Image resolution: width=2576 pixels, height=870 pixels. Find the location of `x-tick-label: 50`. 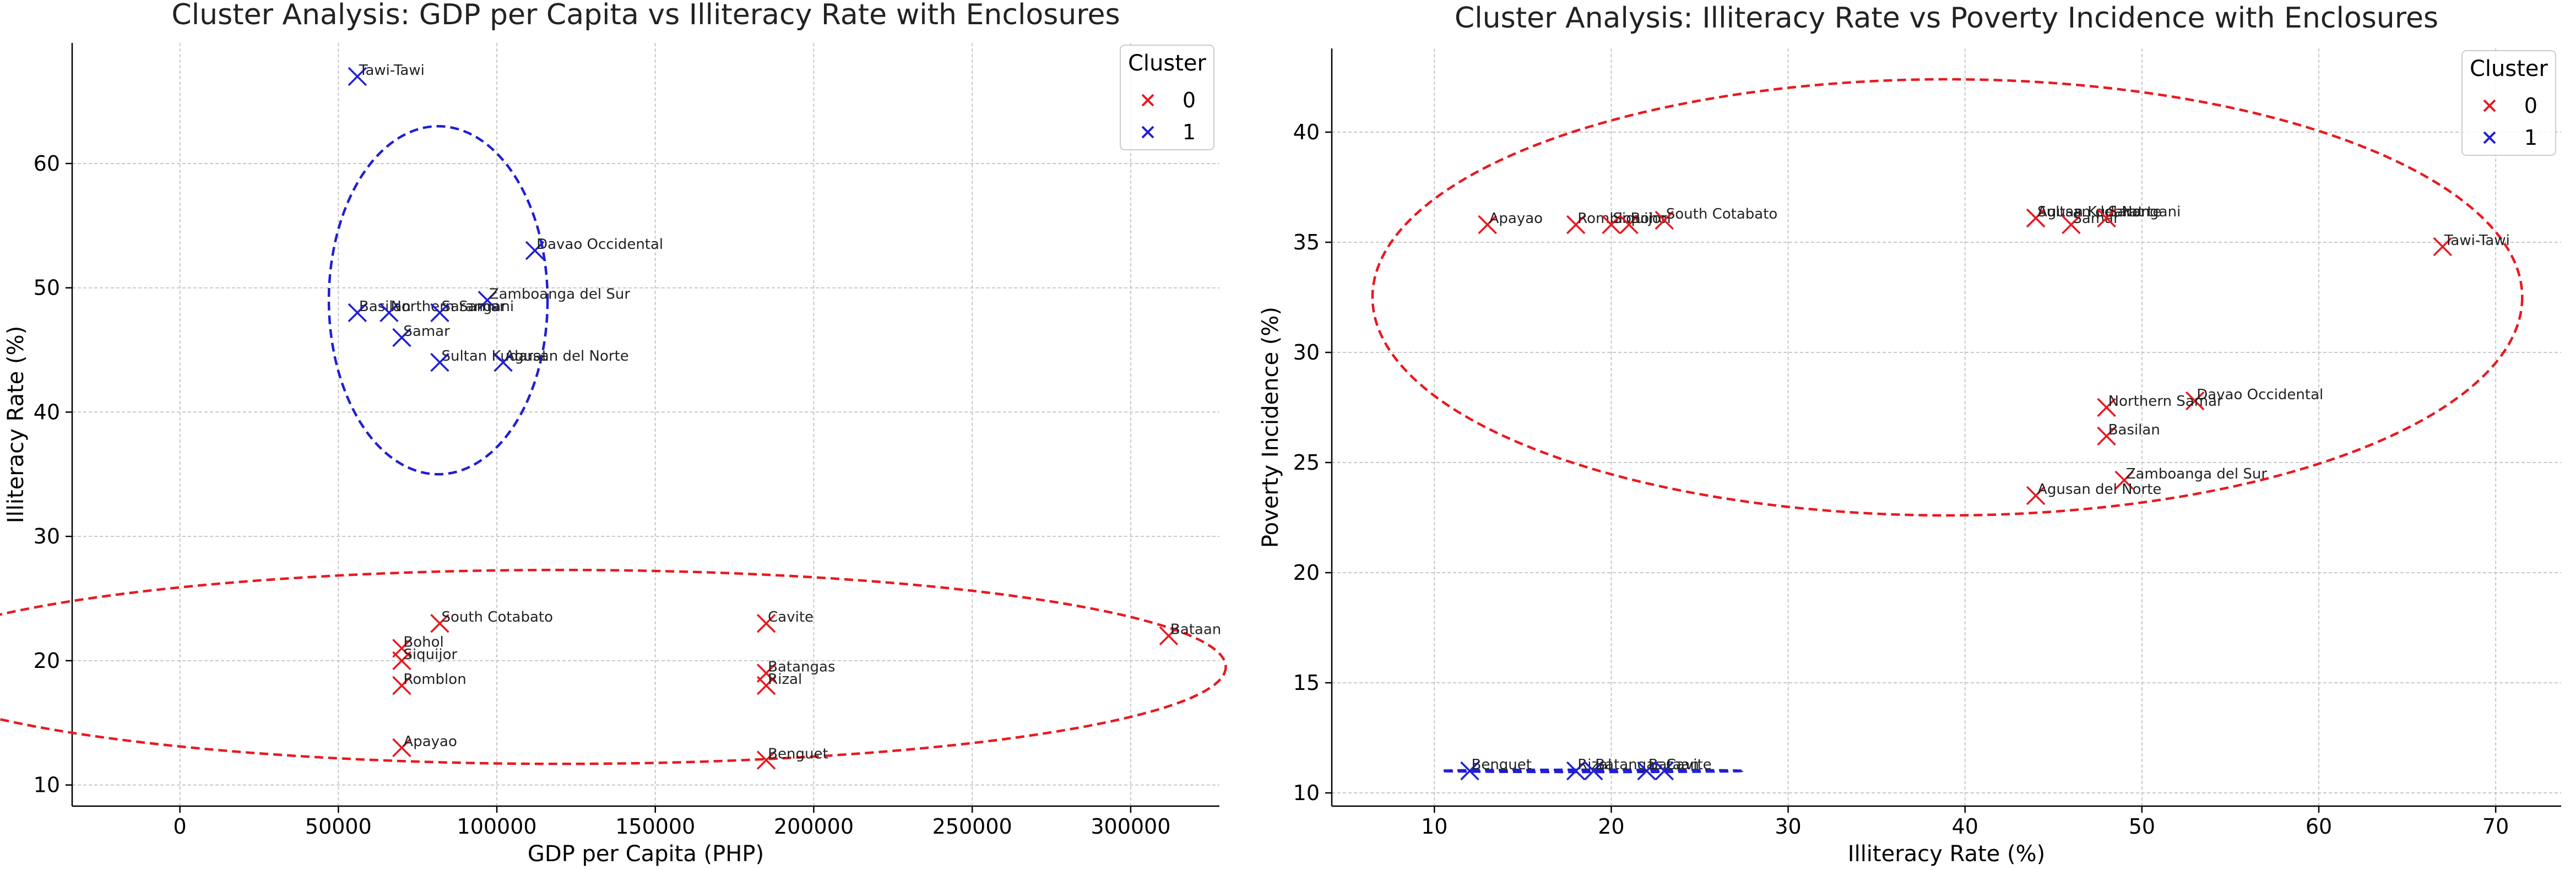

x-tick-label: 50 is located at coordinates (2142, 827).